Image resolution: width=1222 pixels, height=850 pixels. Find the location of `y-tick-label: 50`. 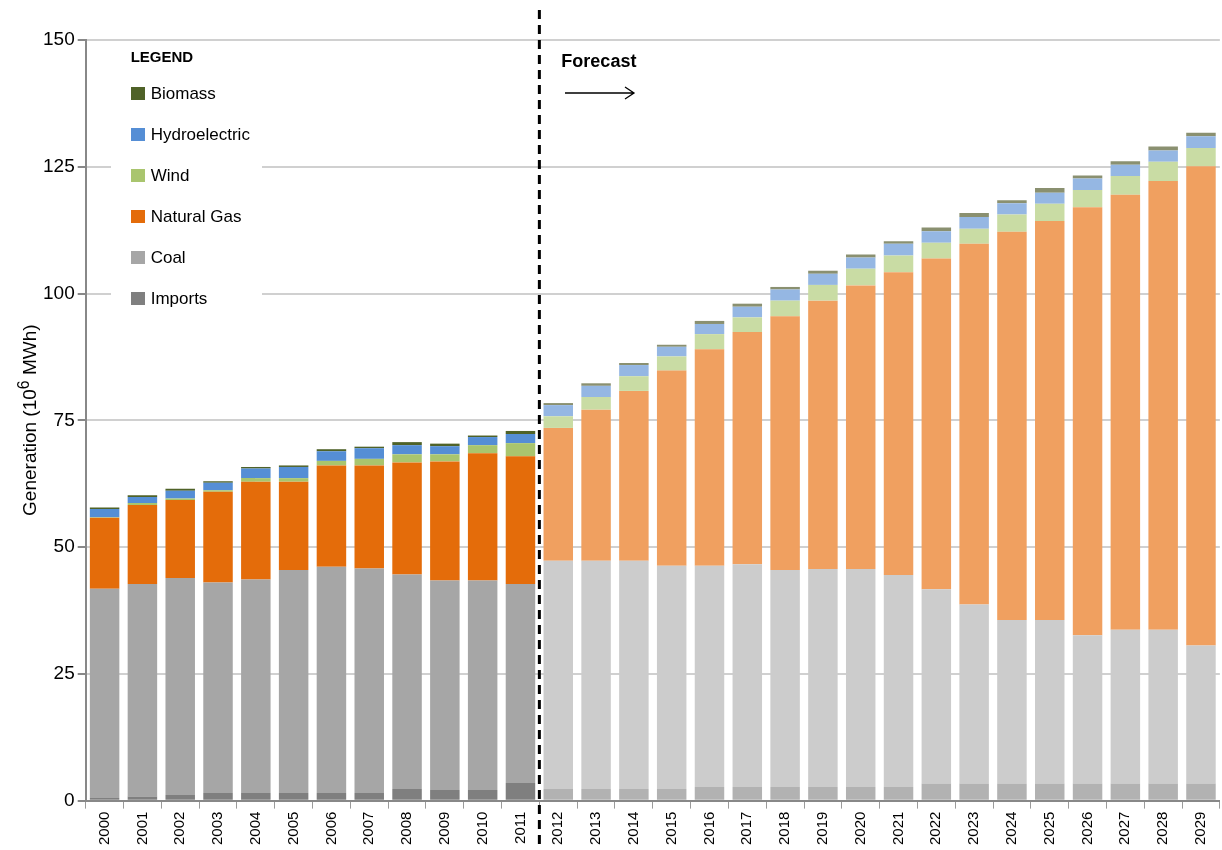

y-tick-label: 50 is located at coordinates (64, 546).